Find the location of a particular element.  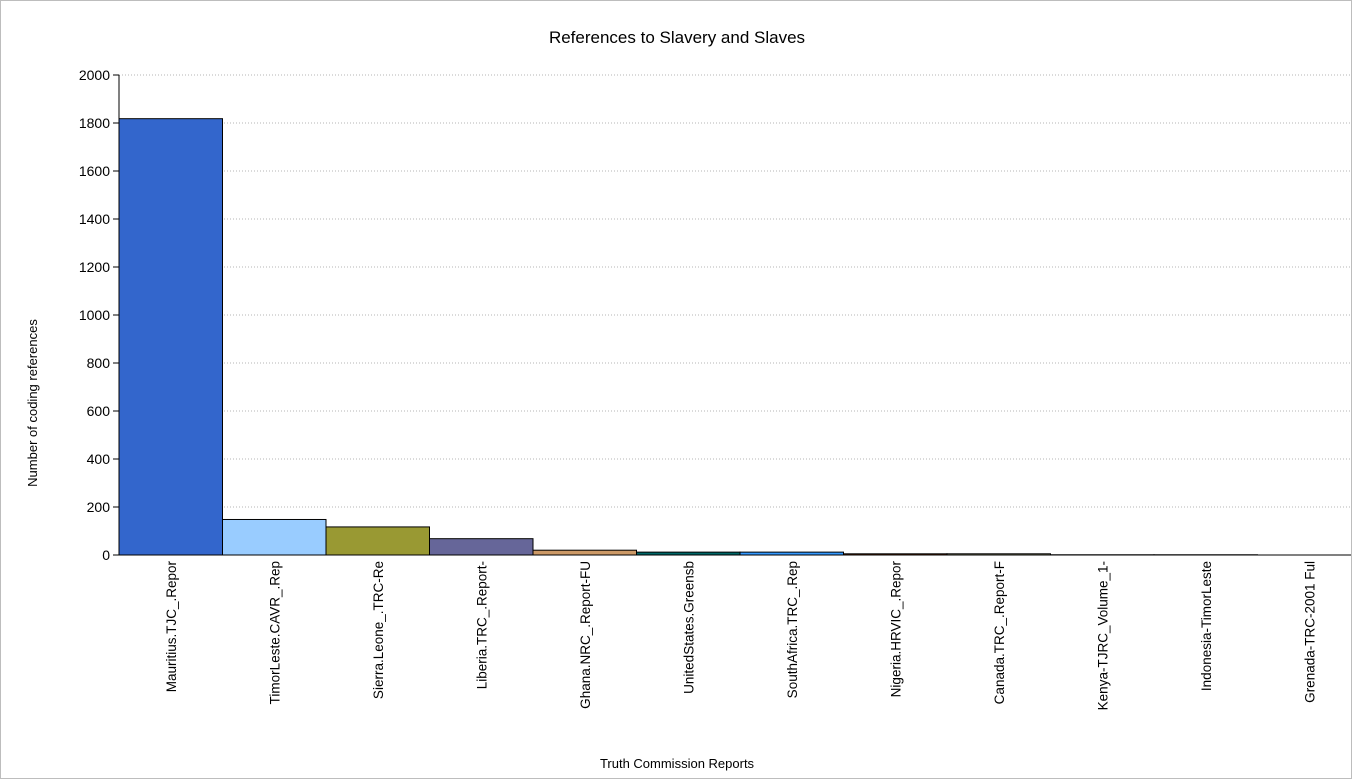

y-axis-label: Number of coding references is located at coordinates (32, 403).